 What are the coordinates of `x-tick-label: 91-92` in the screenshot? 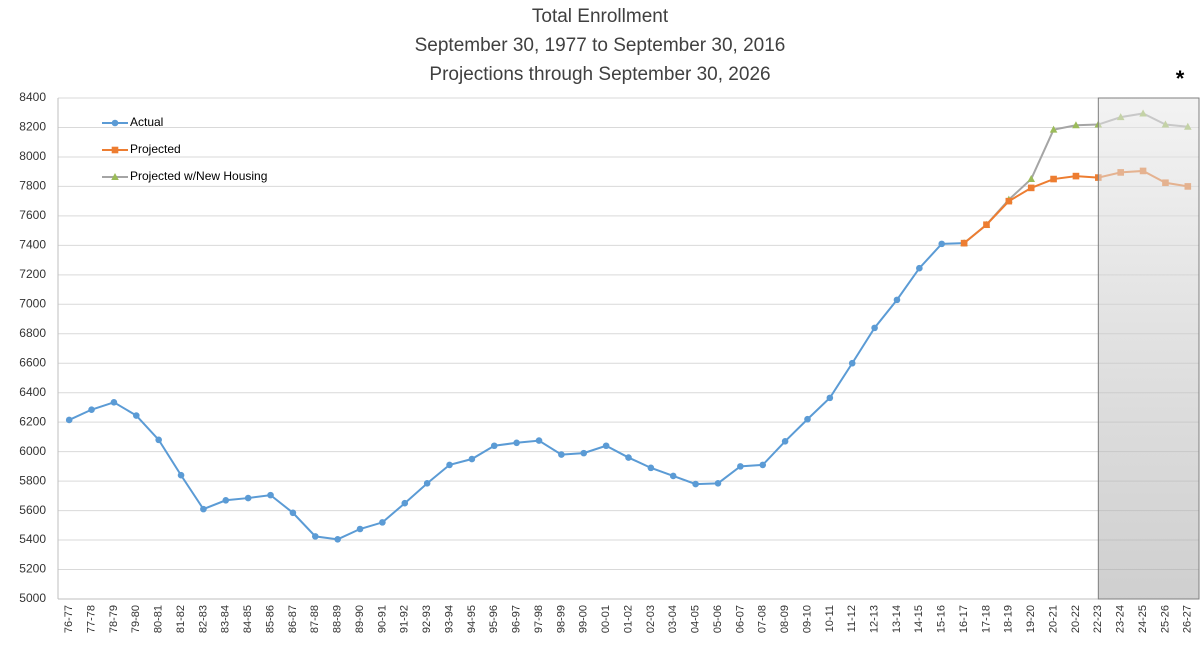 It's located at (405, 619).